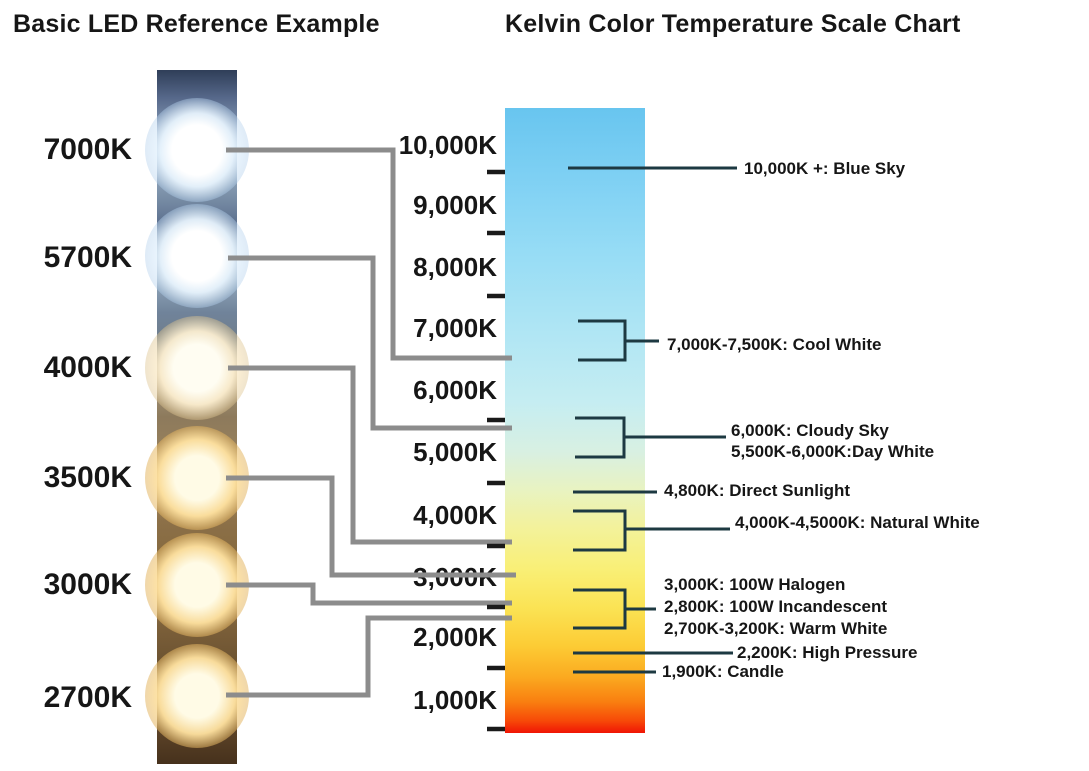 The width and height of the screenshot is (1089, 771). I want to click on scale-label-6000k: 6,000K, so click(455, 390).